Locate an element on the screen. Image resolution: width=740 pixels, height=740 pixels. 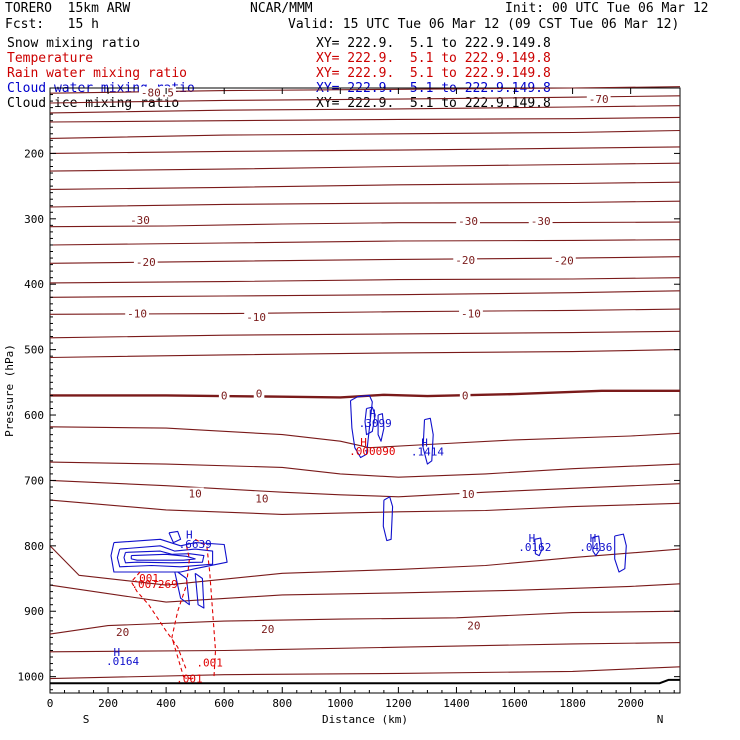
y-axis-label: Pressure (hPa) is located at coordinates (9, 390).